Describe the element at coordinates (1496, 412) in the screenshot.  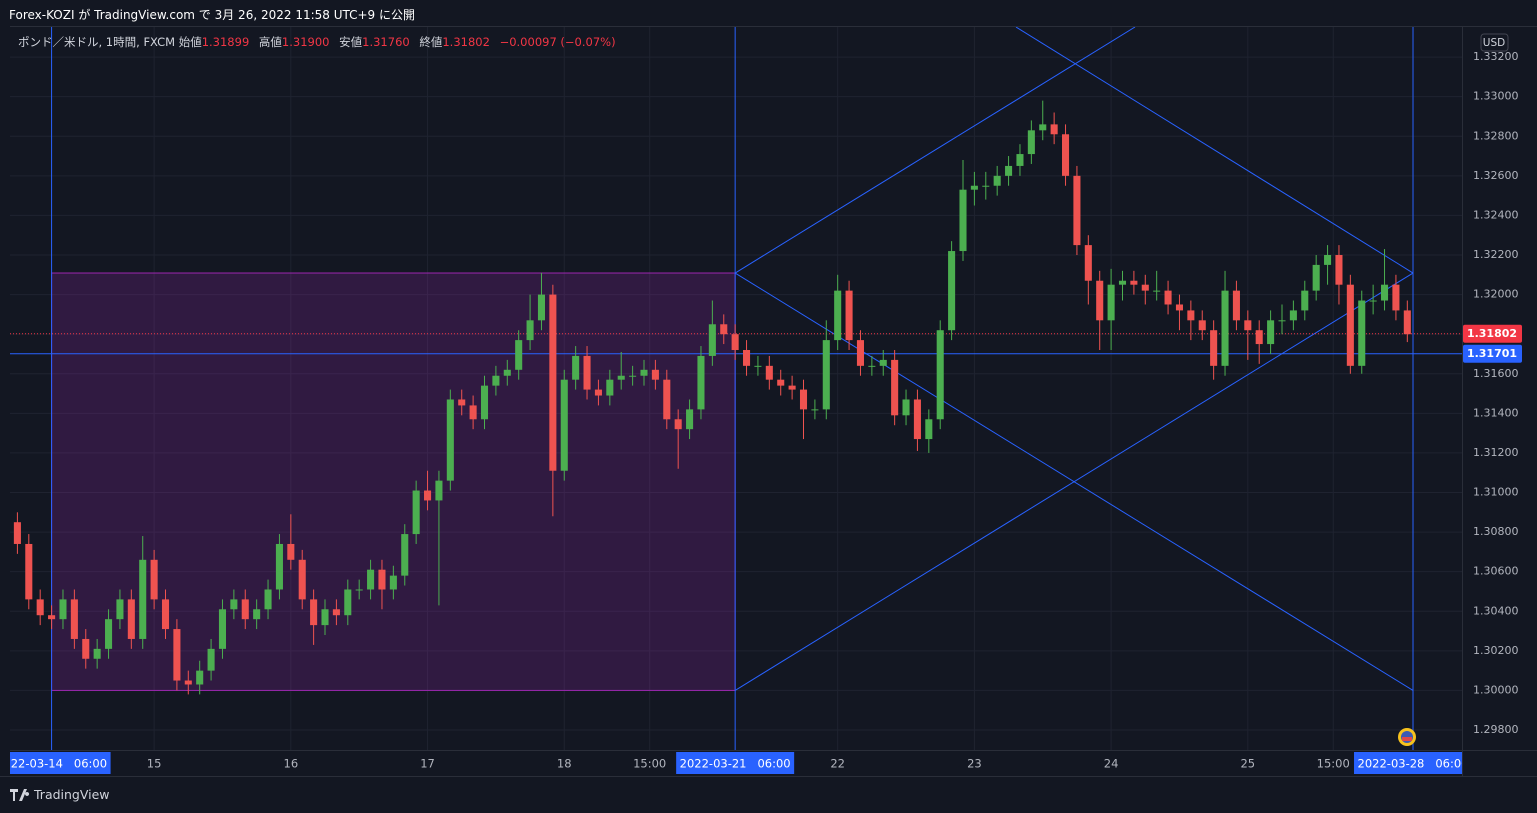
I see `y-tick-label: 1.31400` at that location.